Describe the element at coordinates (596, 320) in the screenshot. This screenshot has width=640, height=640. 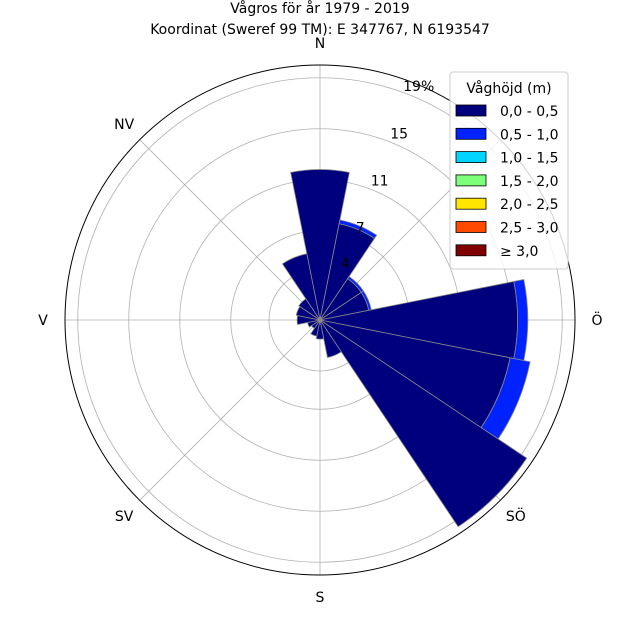
I see `direction-label-e: Ö` at that location.